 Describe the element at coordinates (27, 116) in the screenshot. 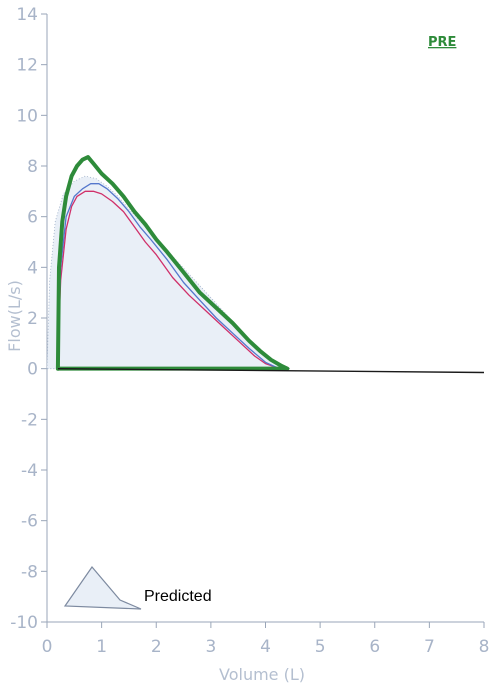

I see `y-tick-label: 10` at that location.